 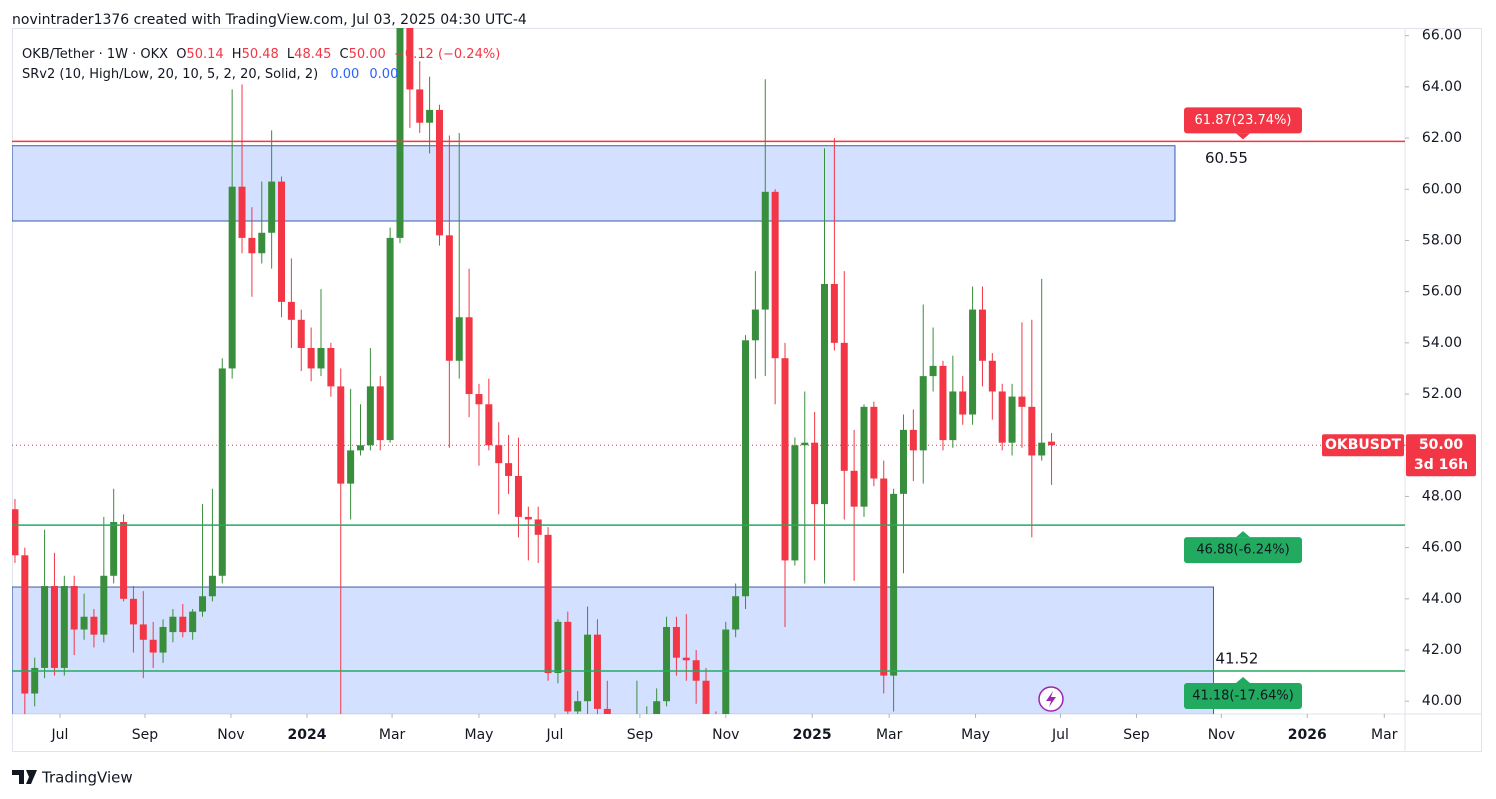 What do you see at coordinates (1442, 138) in the screenshot?
I see `y-tick-label: 62.00` at bounding box center [1442, 138].